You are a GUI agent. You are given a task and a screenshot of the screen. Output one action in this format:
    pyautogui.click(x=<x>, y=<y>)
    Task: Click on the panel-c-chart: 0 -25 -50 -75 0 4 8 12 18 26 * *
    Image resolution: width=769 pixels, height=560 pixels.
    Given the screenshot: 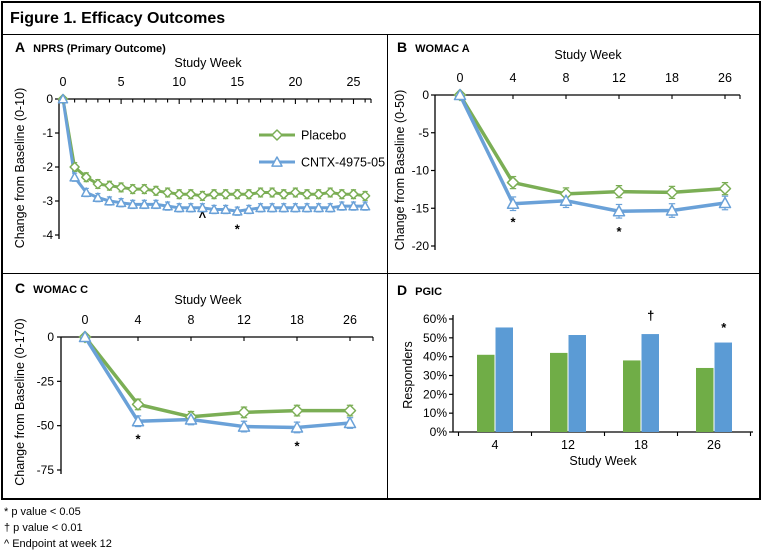 What is the action you would take?
    pyautogui.click(x=205, y=395)
    